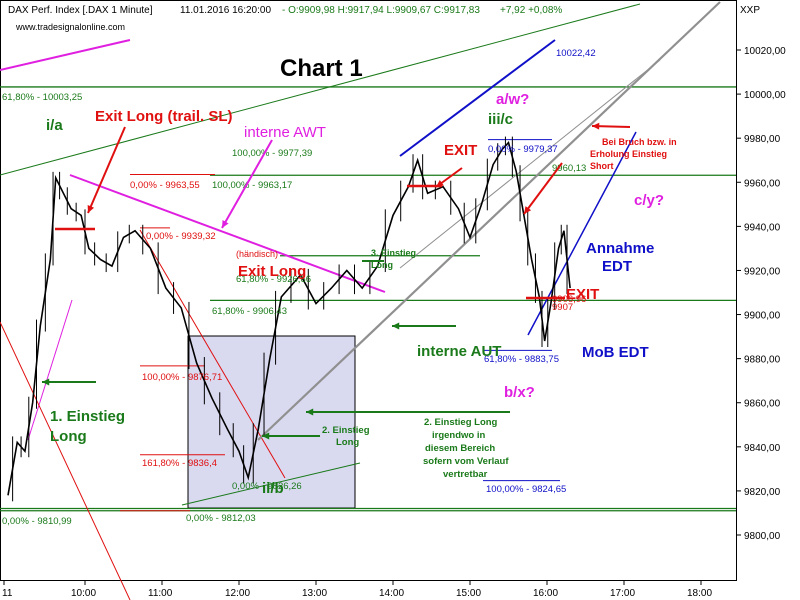  Describe the element at coordinates (628, 154) in the screenshot. I see `short-entry-note-2: Erholung Einstieg` at that location.